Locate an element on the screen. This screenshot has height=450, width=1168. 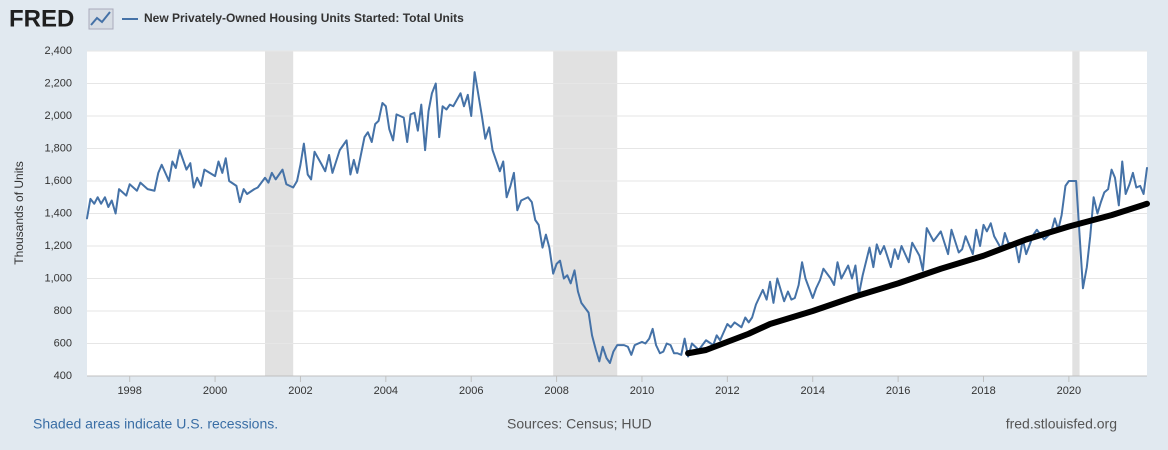
y-tick-label: 1,800 is located at coordinates (58, 148).